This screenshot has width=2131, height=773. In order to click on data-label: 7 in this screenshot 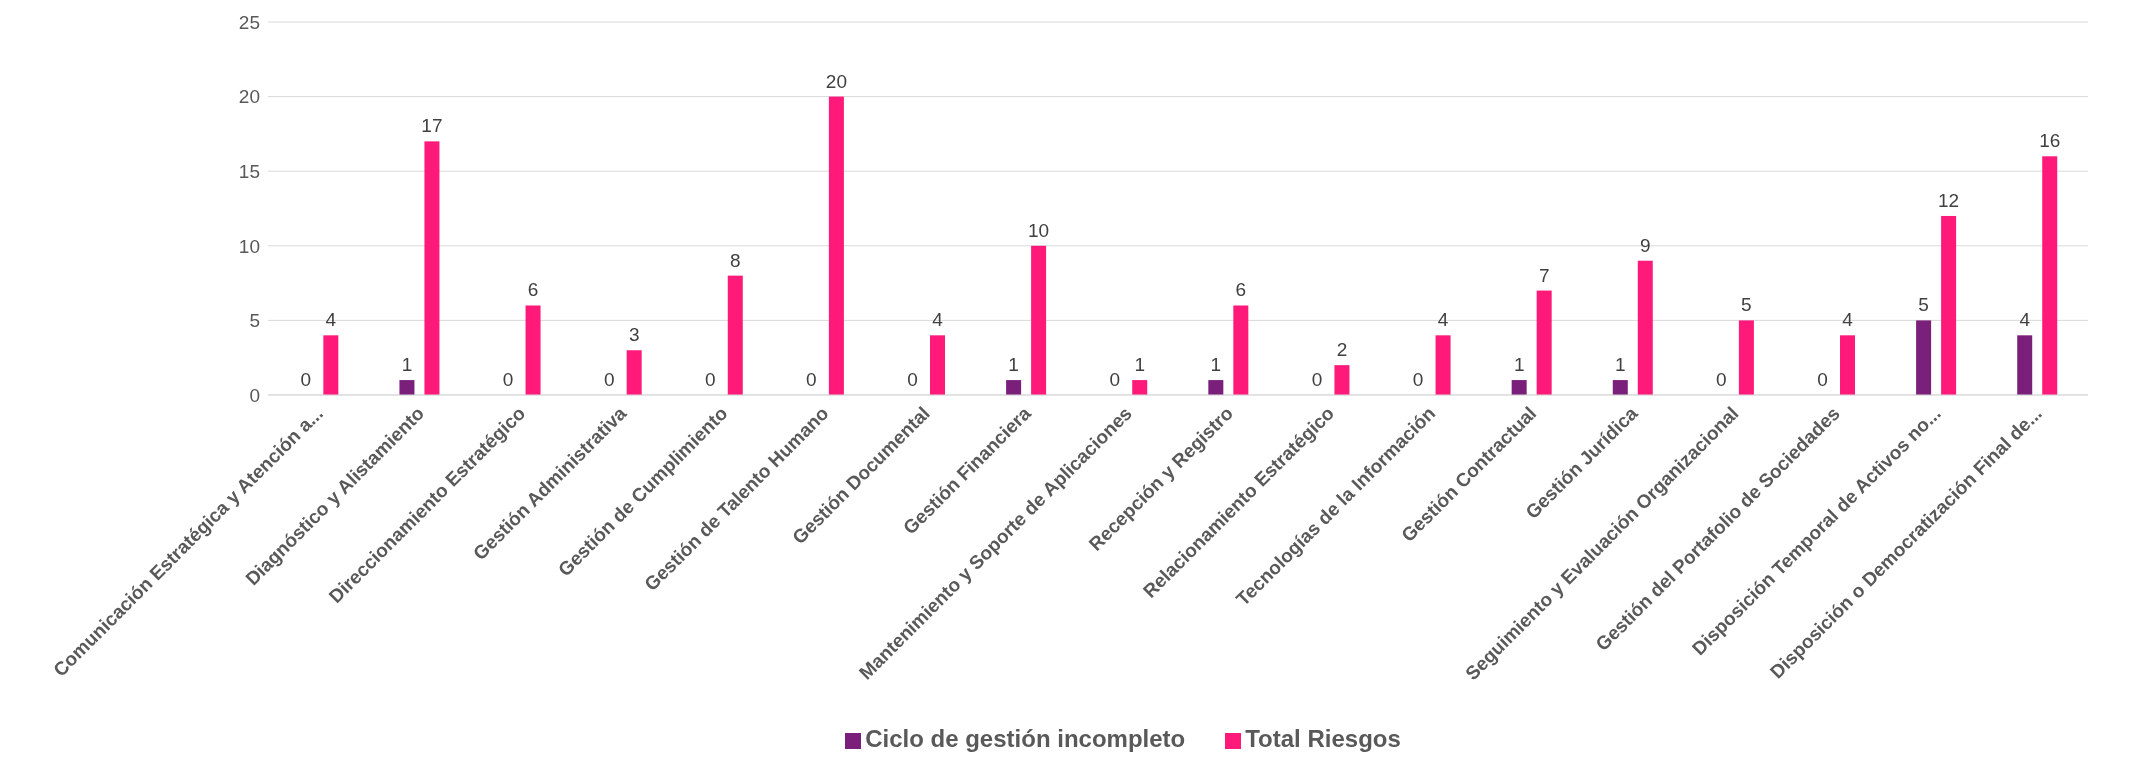, I will do `click(1544, 275)`.